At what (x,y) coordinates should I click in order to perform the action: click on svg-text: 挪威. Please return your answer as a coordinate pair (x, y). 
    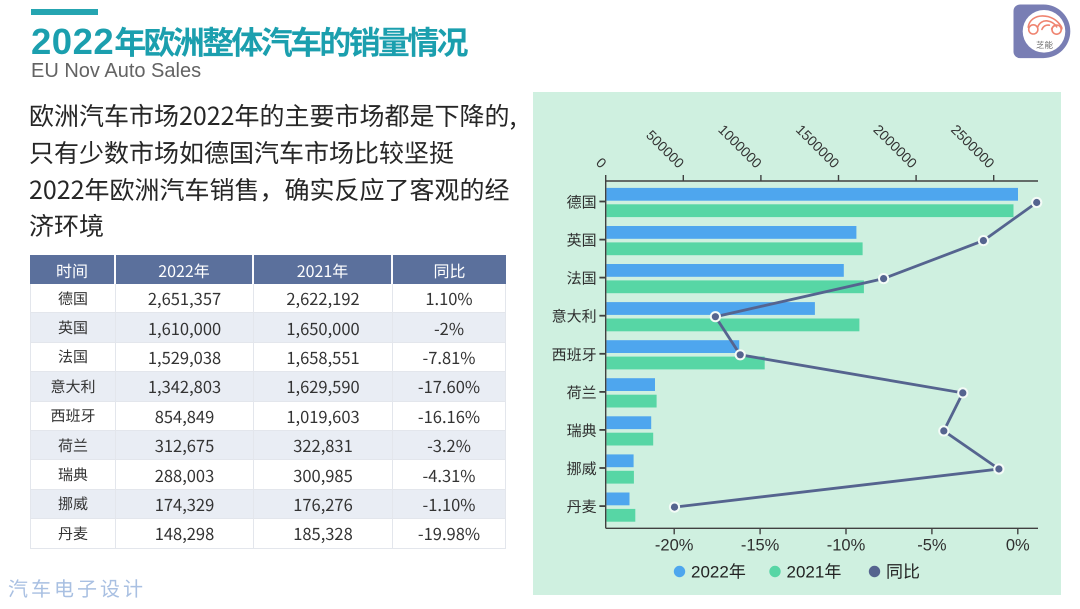
    Looking at the image, I should click on (582, 469).